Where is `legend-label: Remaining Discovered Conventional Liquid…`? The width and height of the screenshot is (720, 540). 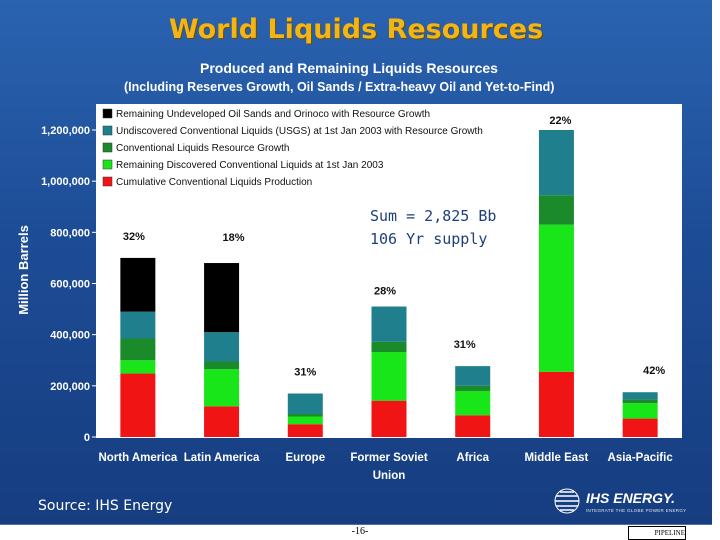
legend-label: Remaining Discovered Conventional Liquid… is located at coordinates (250, 165).